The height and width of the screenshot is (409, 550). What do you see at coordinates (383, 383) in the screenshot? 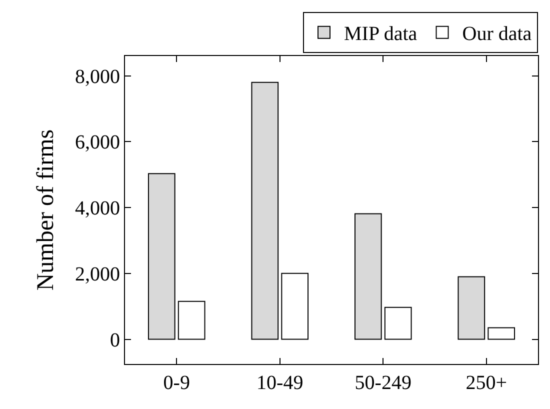
I see `x-tick-label: 50-249` at bounding box center [383, 383].